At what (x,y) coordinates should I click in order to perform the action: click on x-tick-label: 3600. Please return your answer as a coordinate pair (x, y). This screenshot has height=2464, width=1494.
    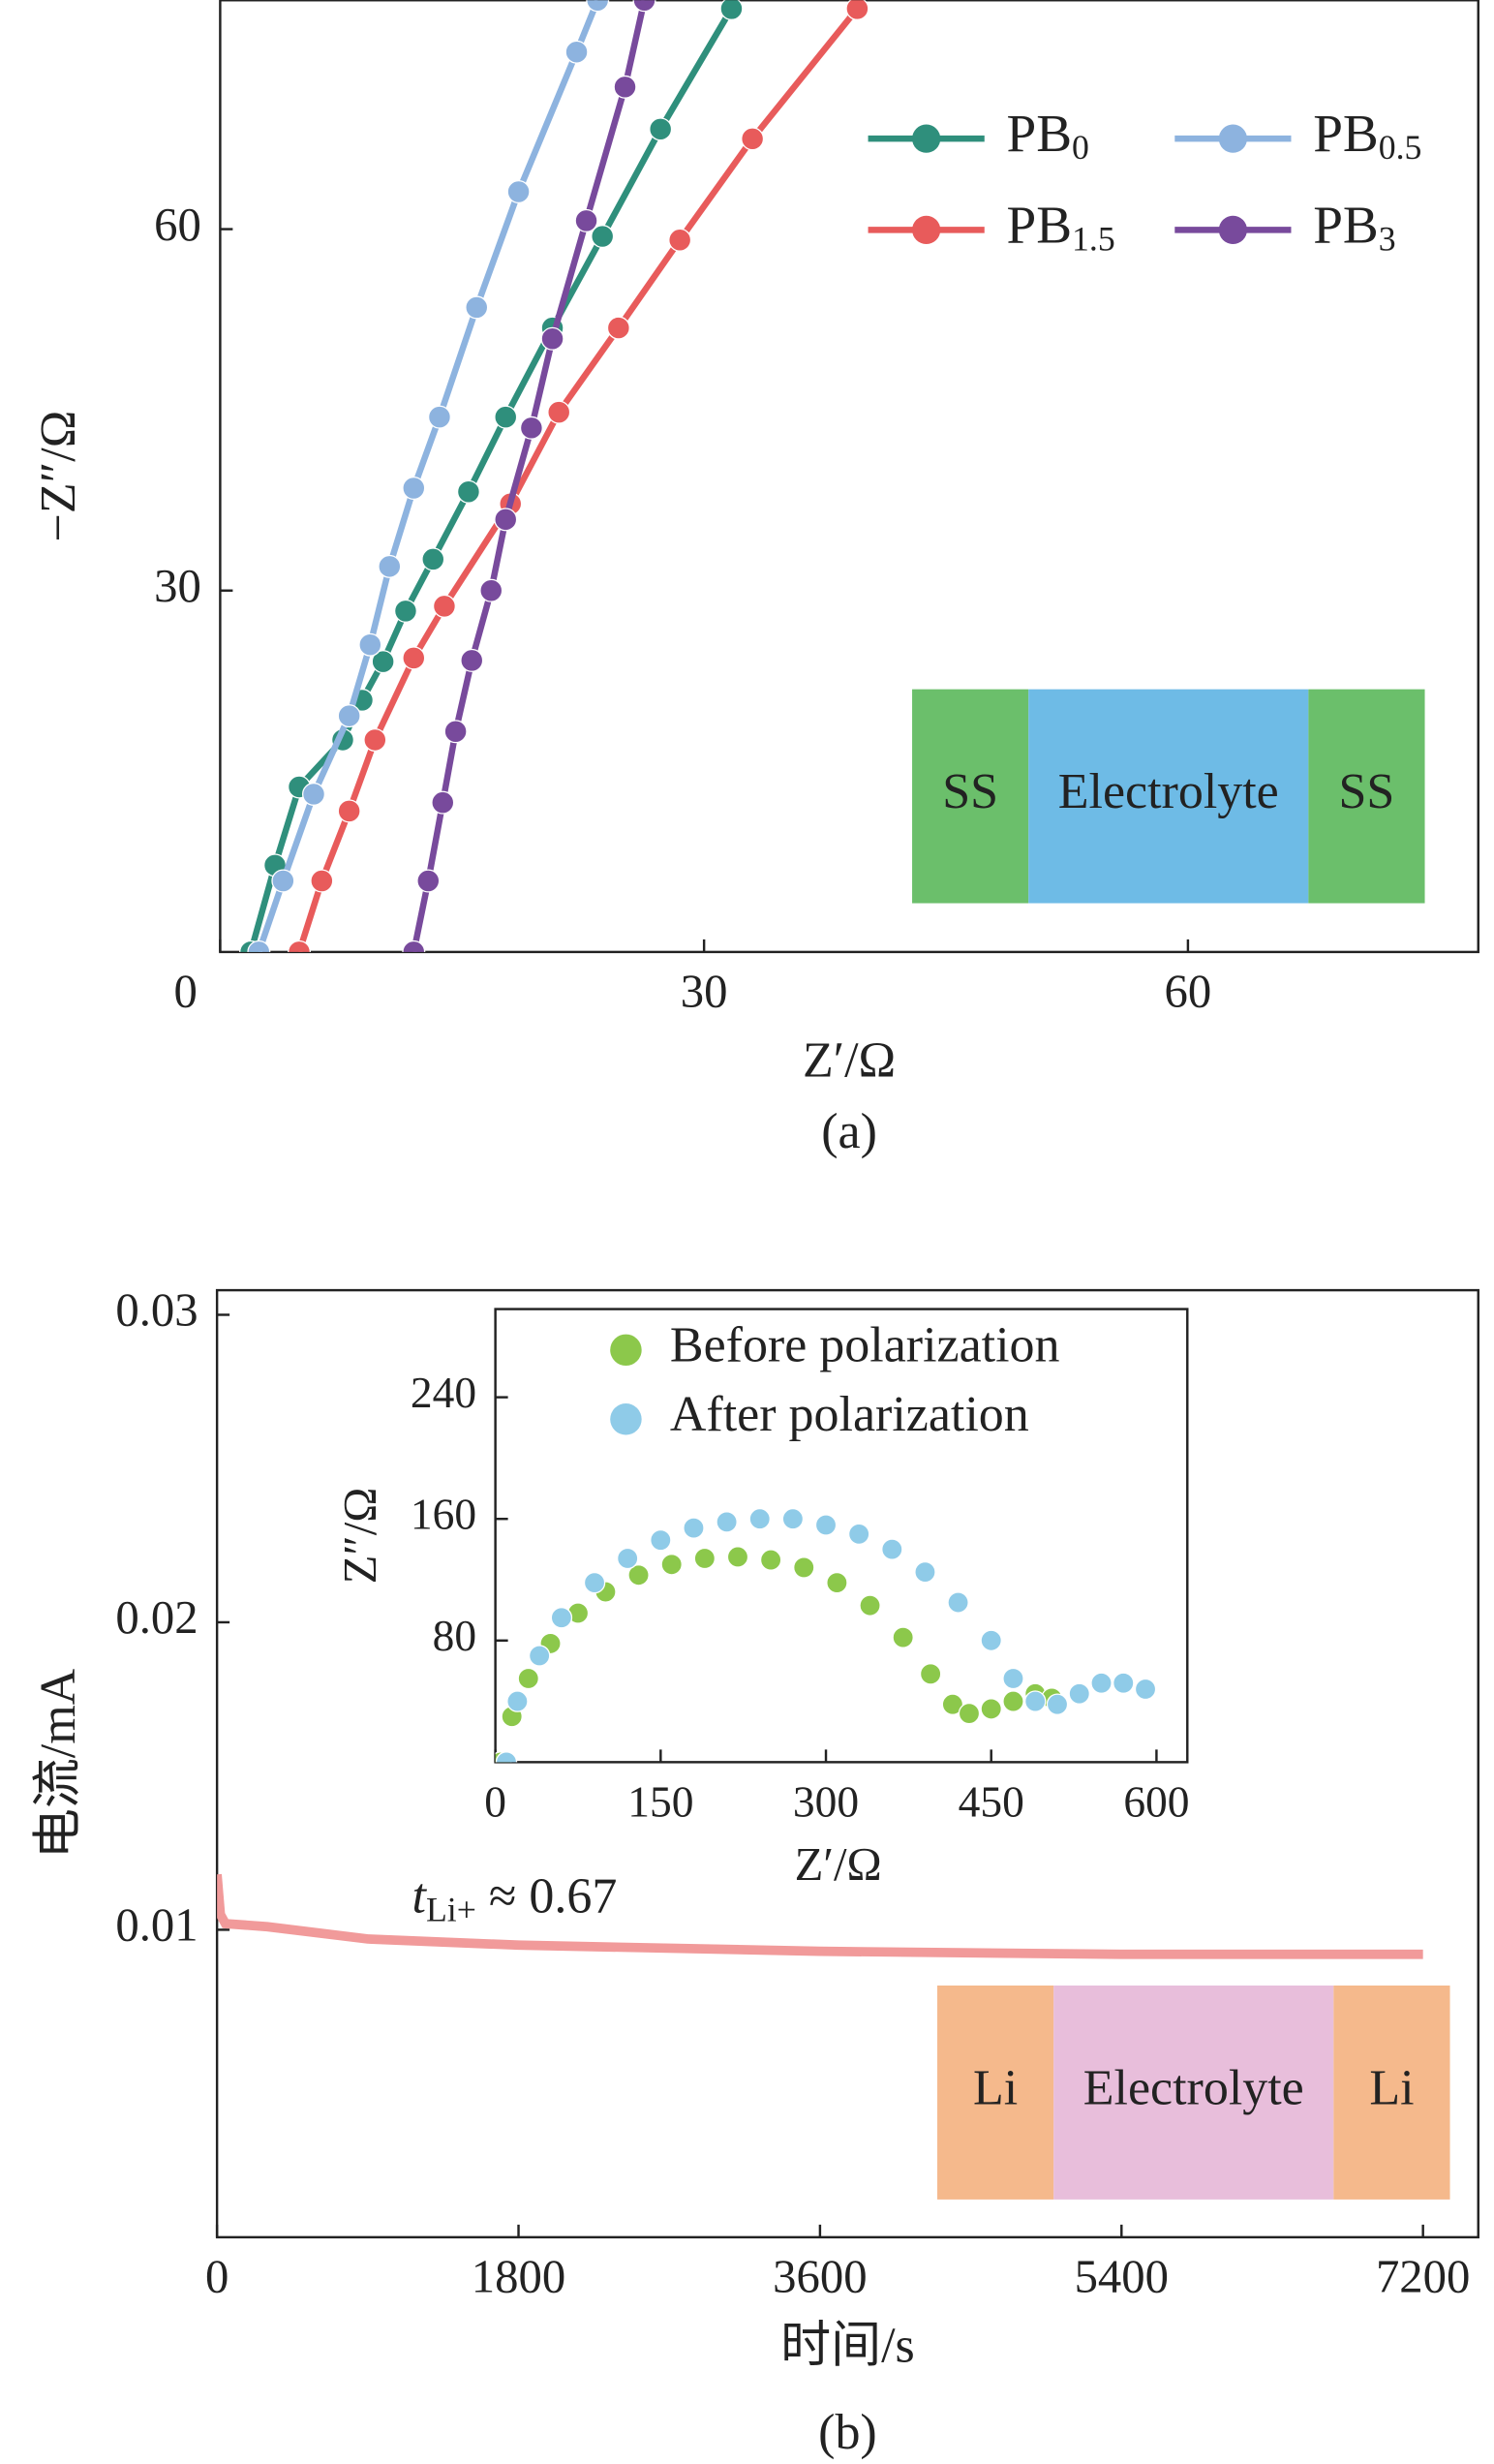
    Looking at the image, I should click on (820, 2277).